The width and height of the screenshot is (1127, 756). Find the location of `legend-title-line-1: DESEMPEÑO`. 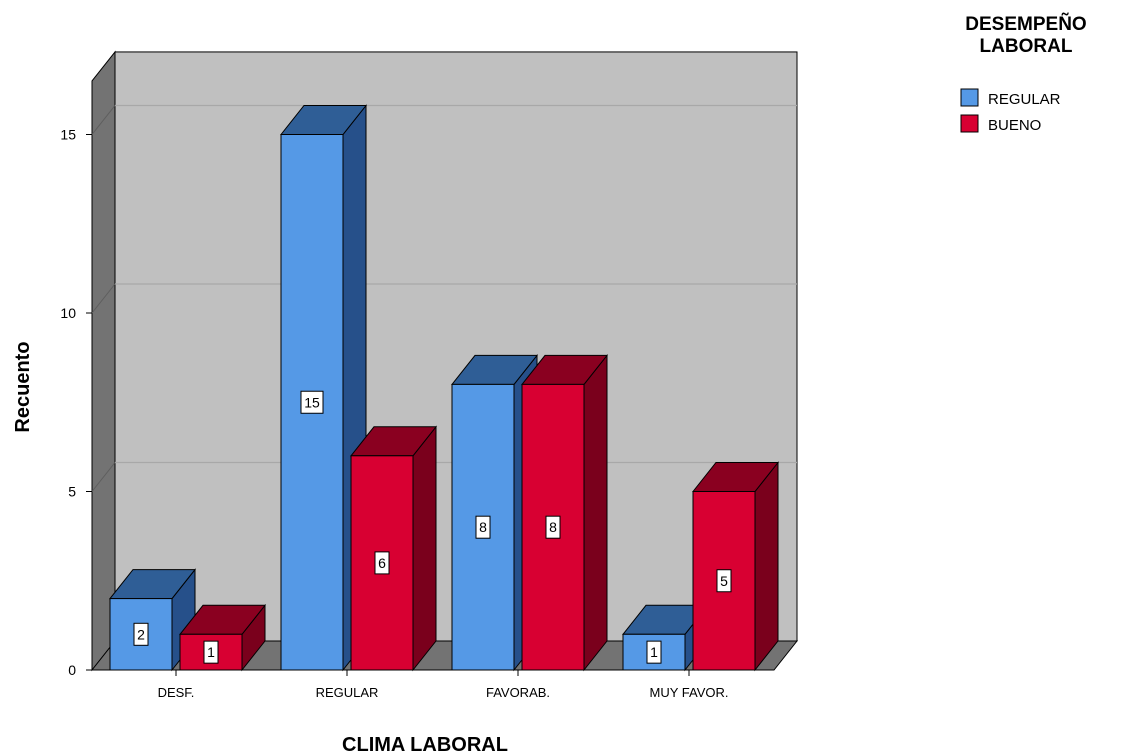

legend-title-line-1: DESEMPEÑO is located at coordinates (1025, 24).